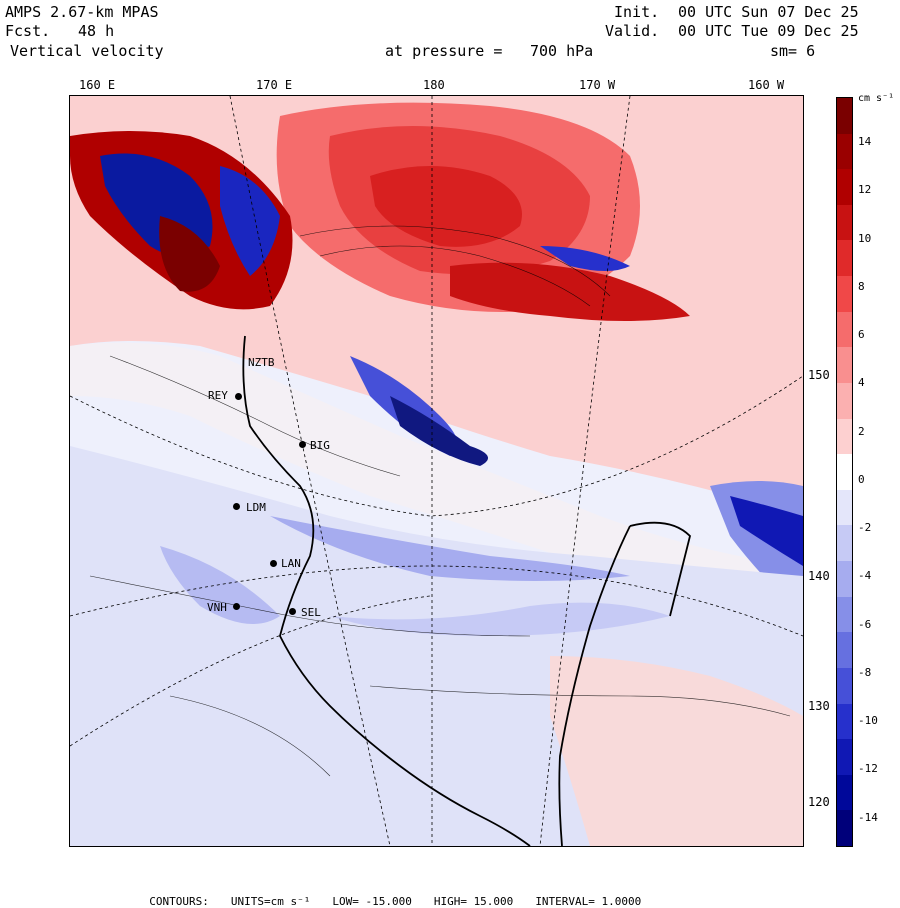 The height and width of the screenshot is (908, 900). What do you see at coordinates (256, 507) in the screenshot?
I see `station-ldm: LDM` at bounding box center [256, 507].